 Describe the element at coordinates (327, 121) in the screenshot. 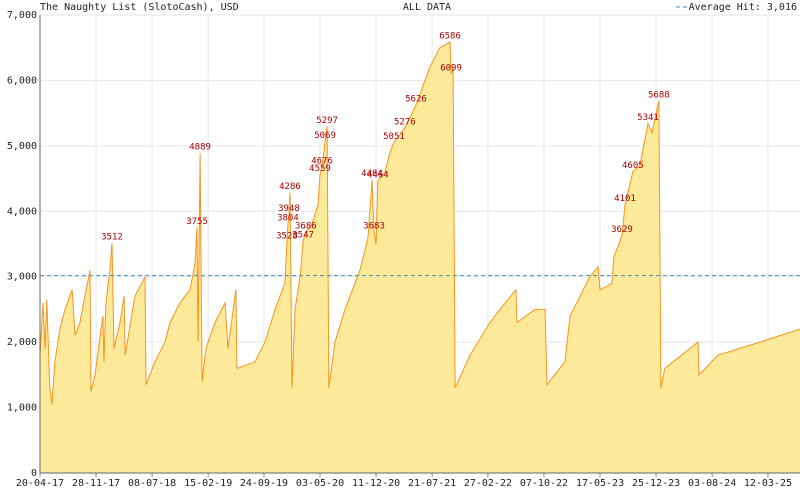

I see `peak-label: 5297` at that location.